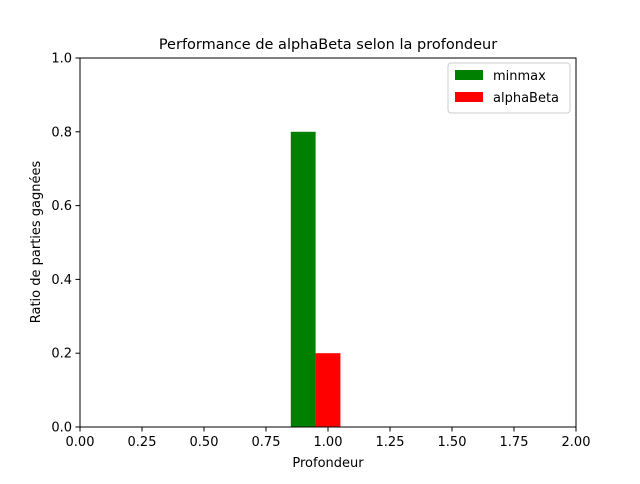  What do you see at coordinates (61, 206) in the screenshot?
I see `y-tick-label: 0.6` at bounding box center [61, 206].